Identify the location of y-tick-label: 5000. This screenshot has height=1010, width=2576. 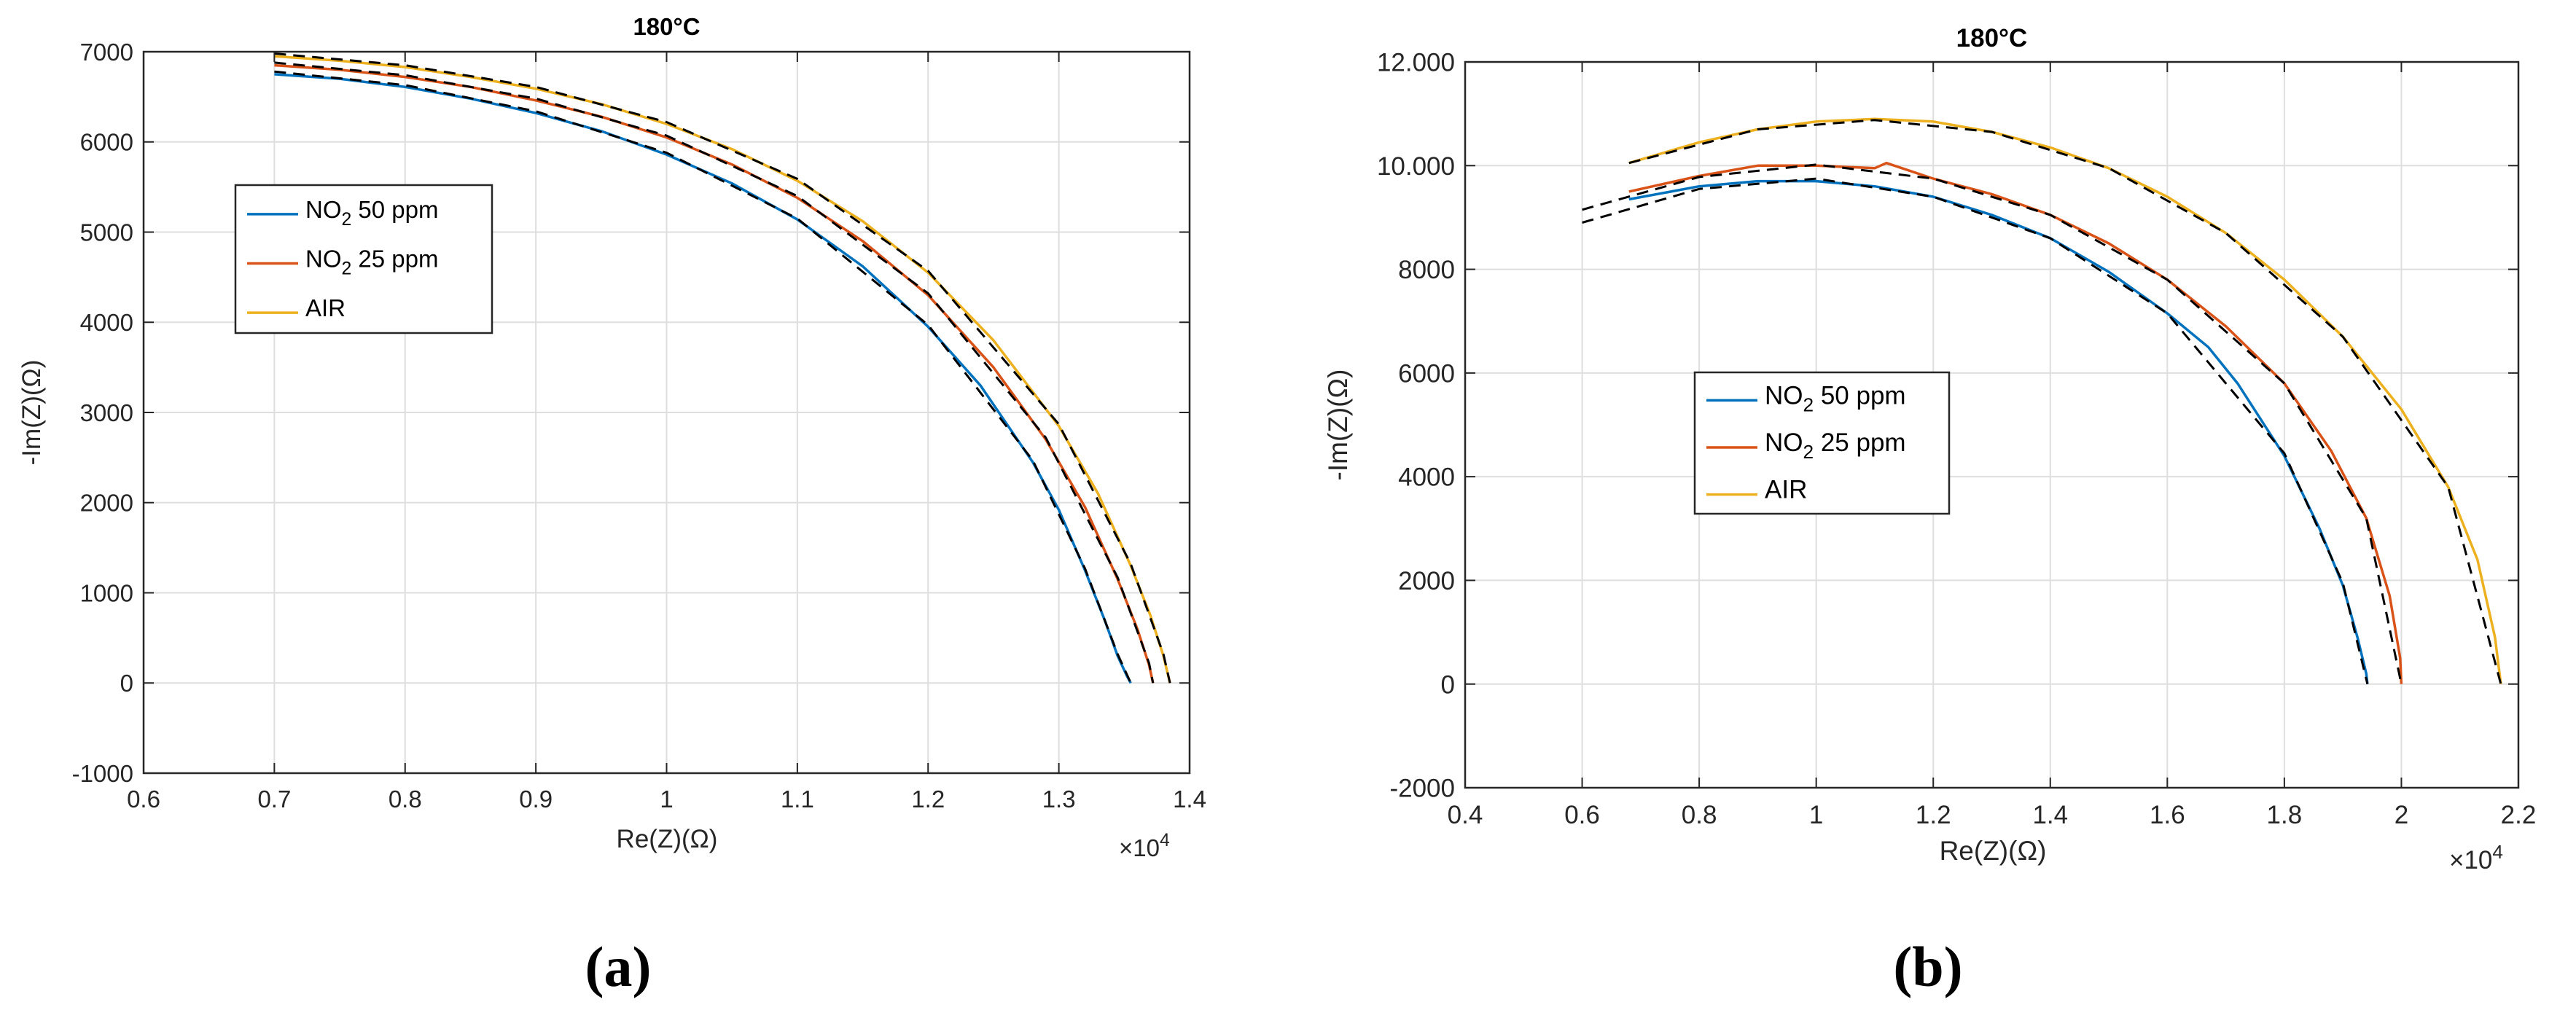
(106, 233).